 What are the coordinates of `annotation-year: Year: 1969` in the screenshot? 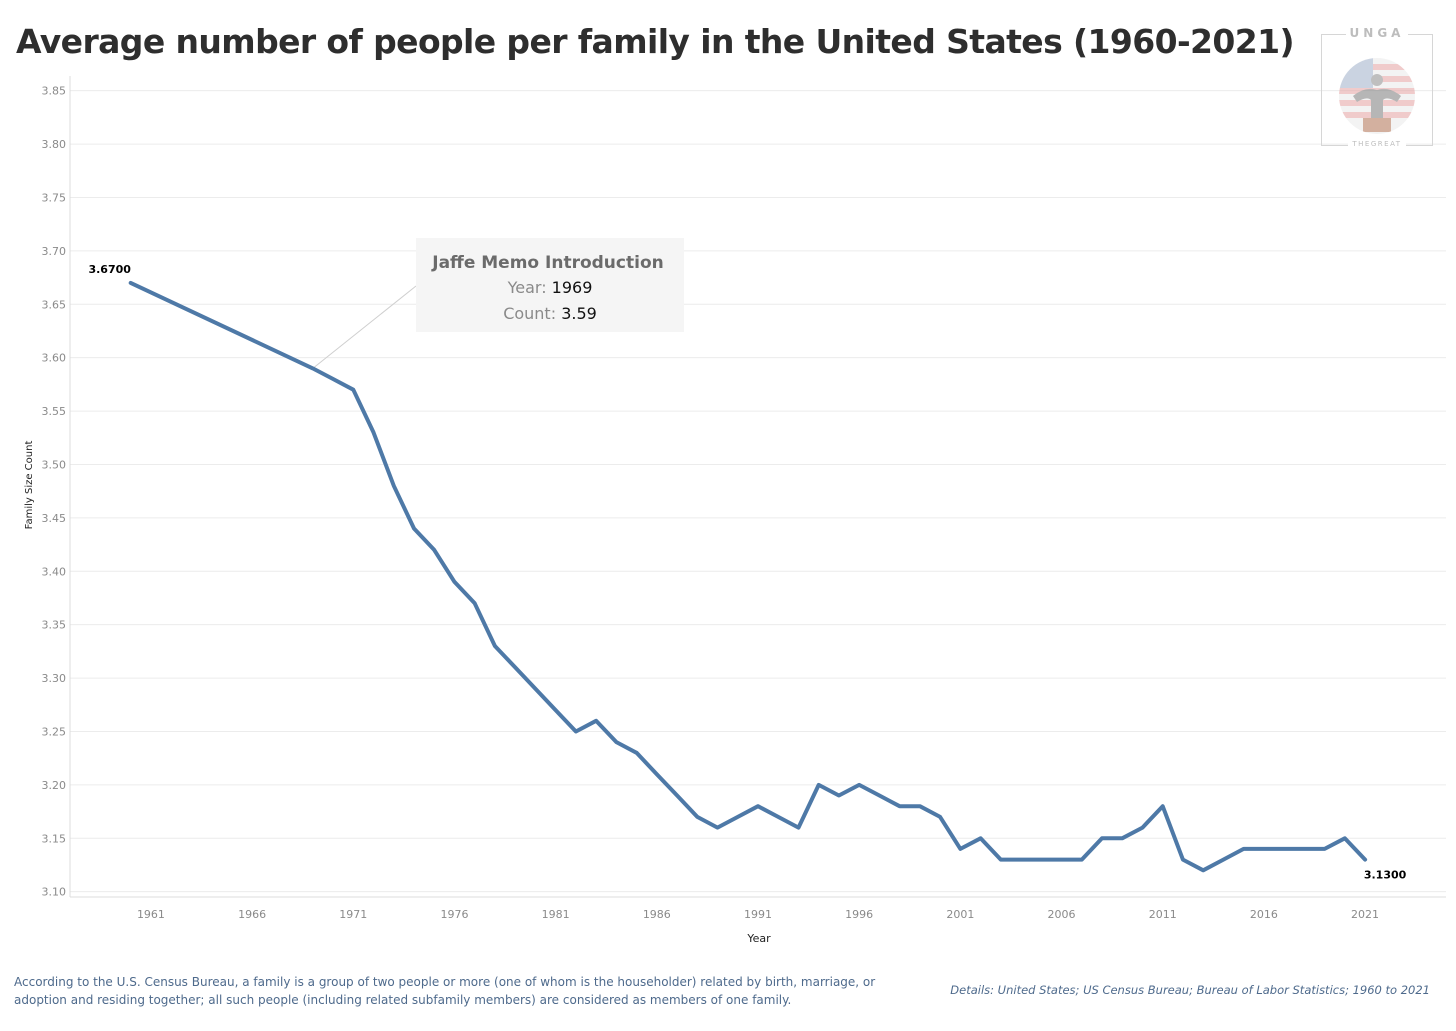 It's located at (550, 287).